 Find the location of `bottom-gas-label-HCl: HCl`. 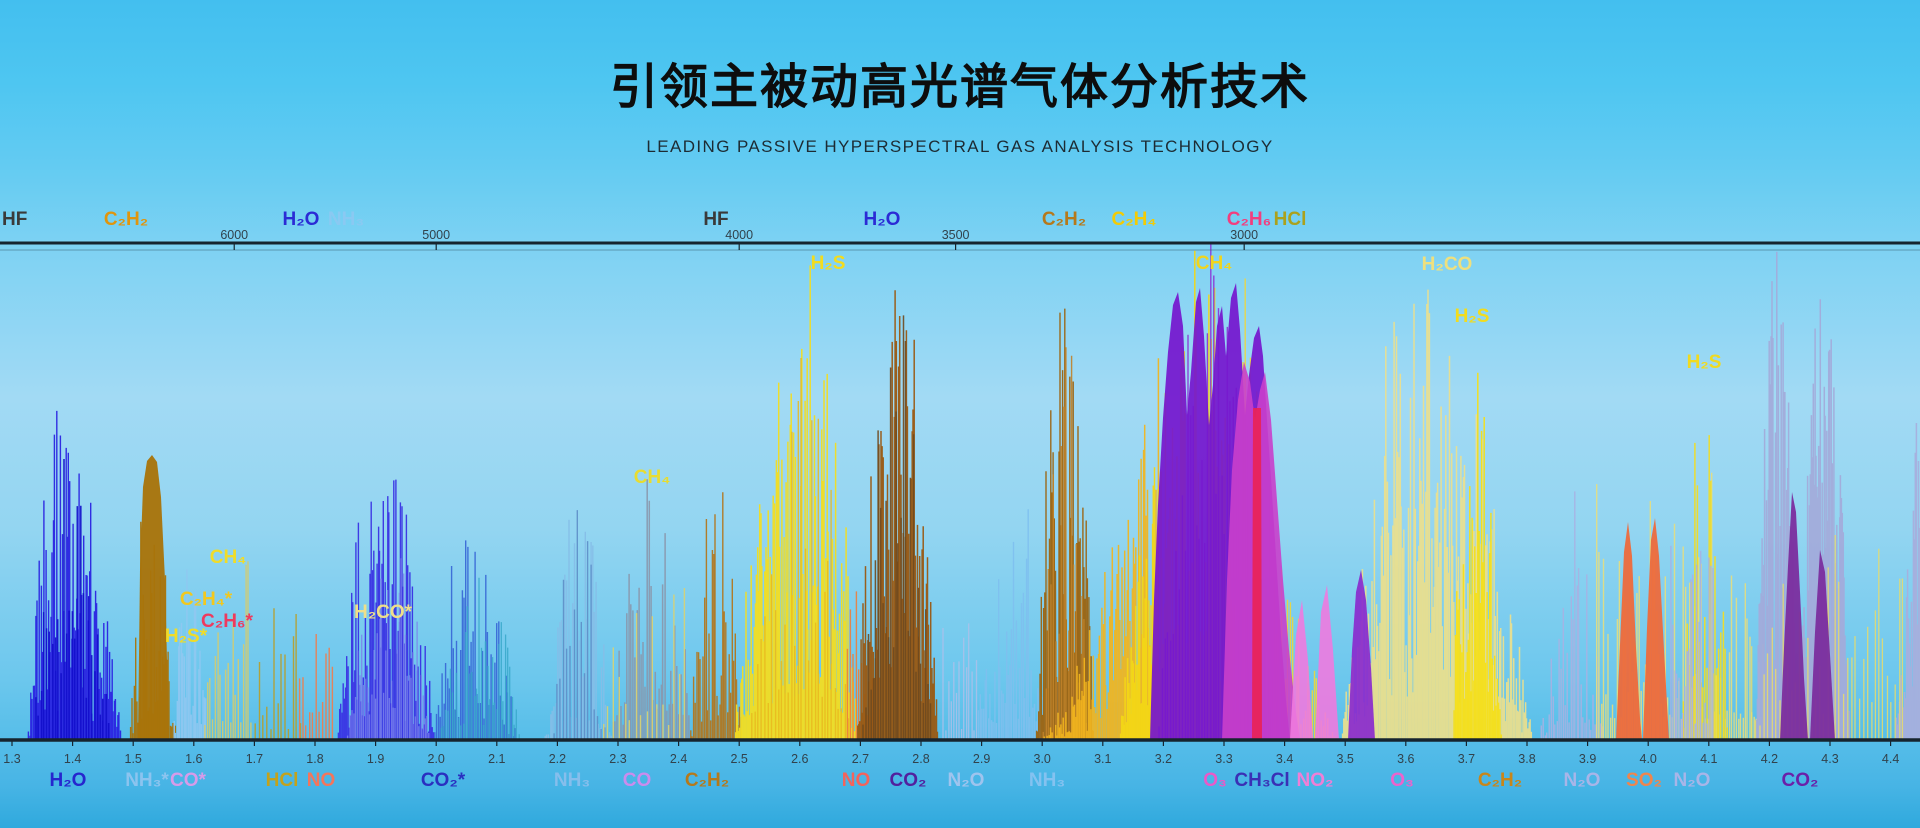

bottom-gas-label-HCl: HCl is located at coordinates (282, 780).